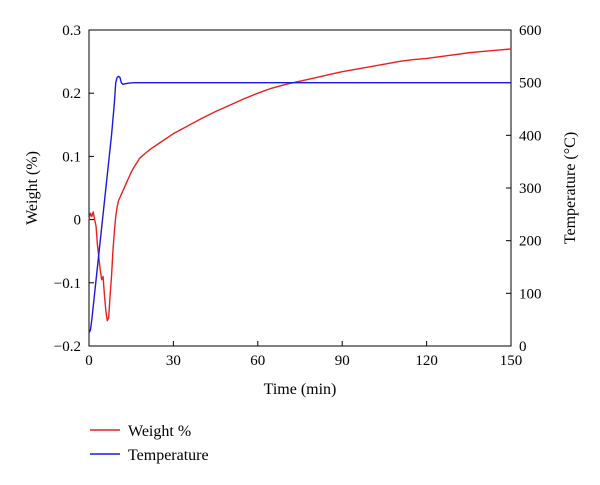 This screenshot has width=600, height=485. What do you see at coordinates (523, 347) in the screenshot?
I see `right-y-tick-label: 0` at bounding box center [523, 347].